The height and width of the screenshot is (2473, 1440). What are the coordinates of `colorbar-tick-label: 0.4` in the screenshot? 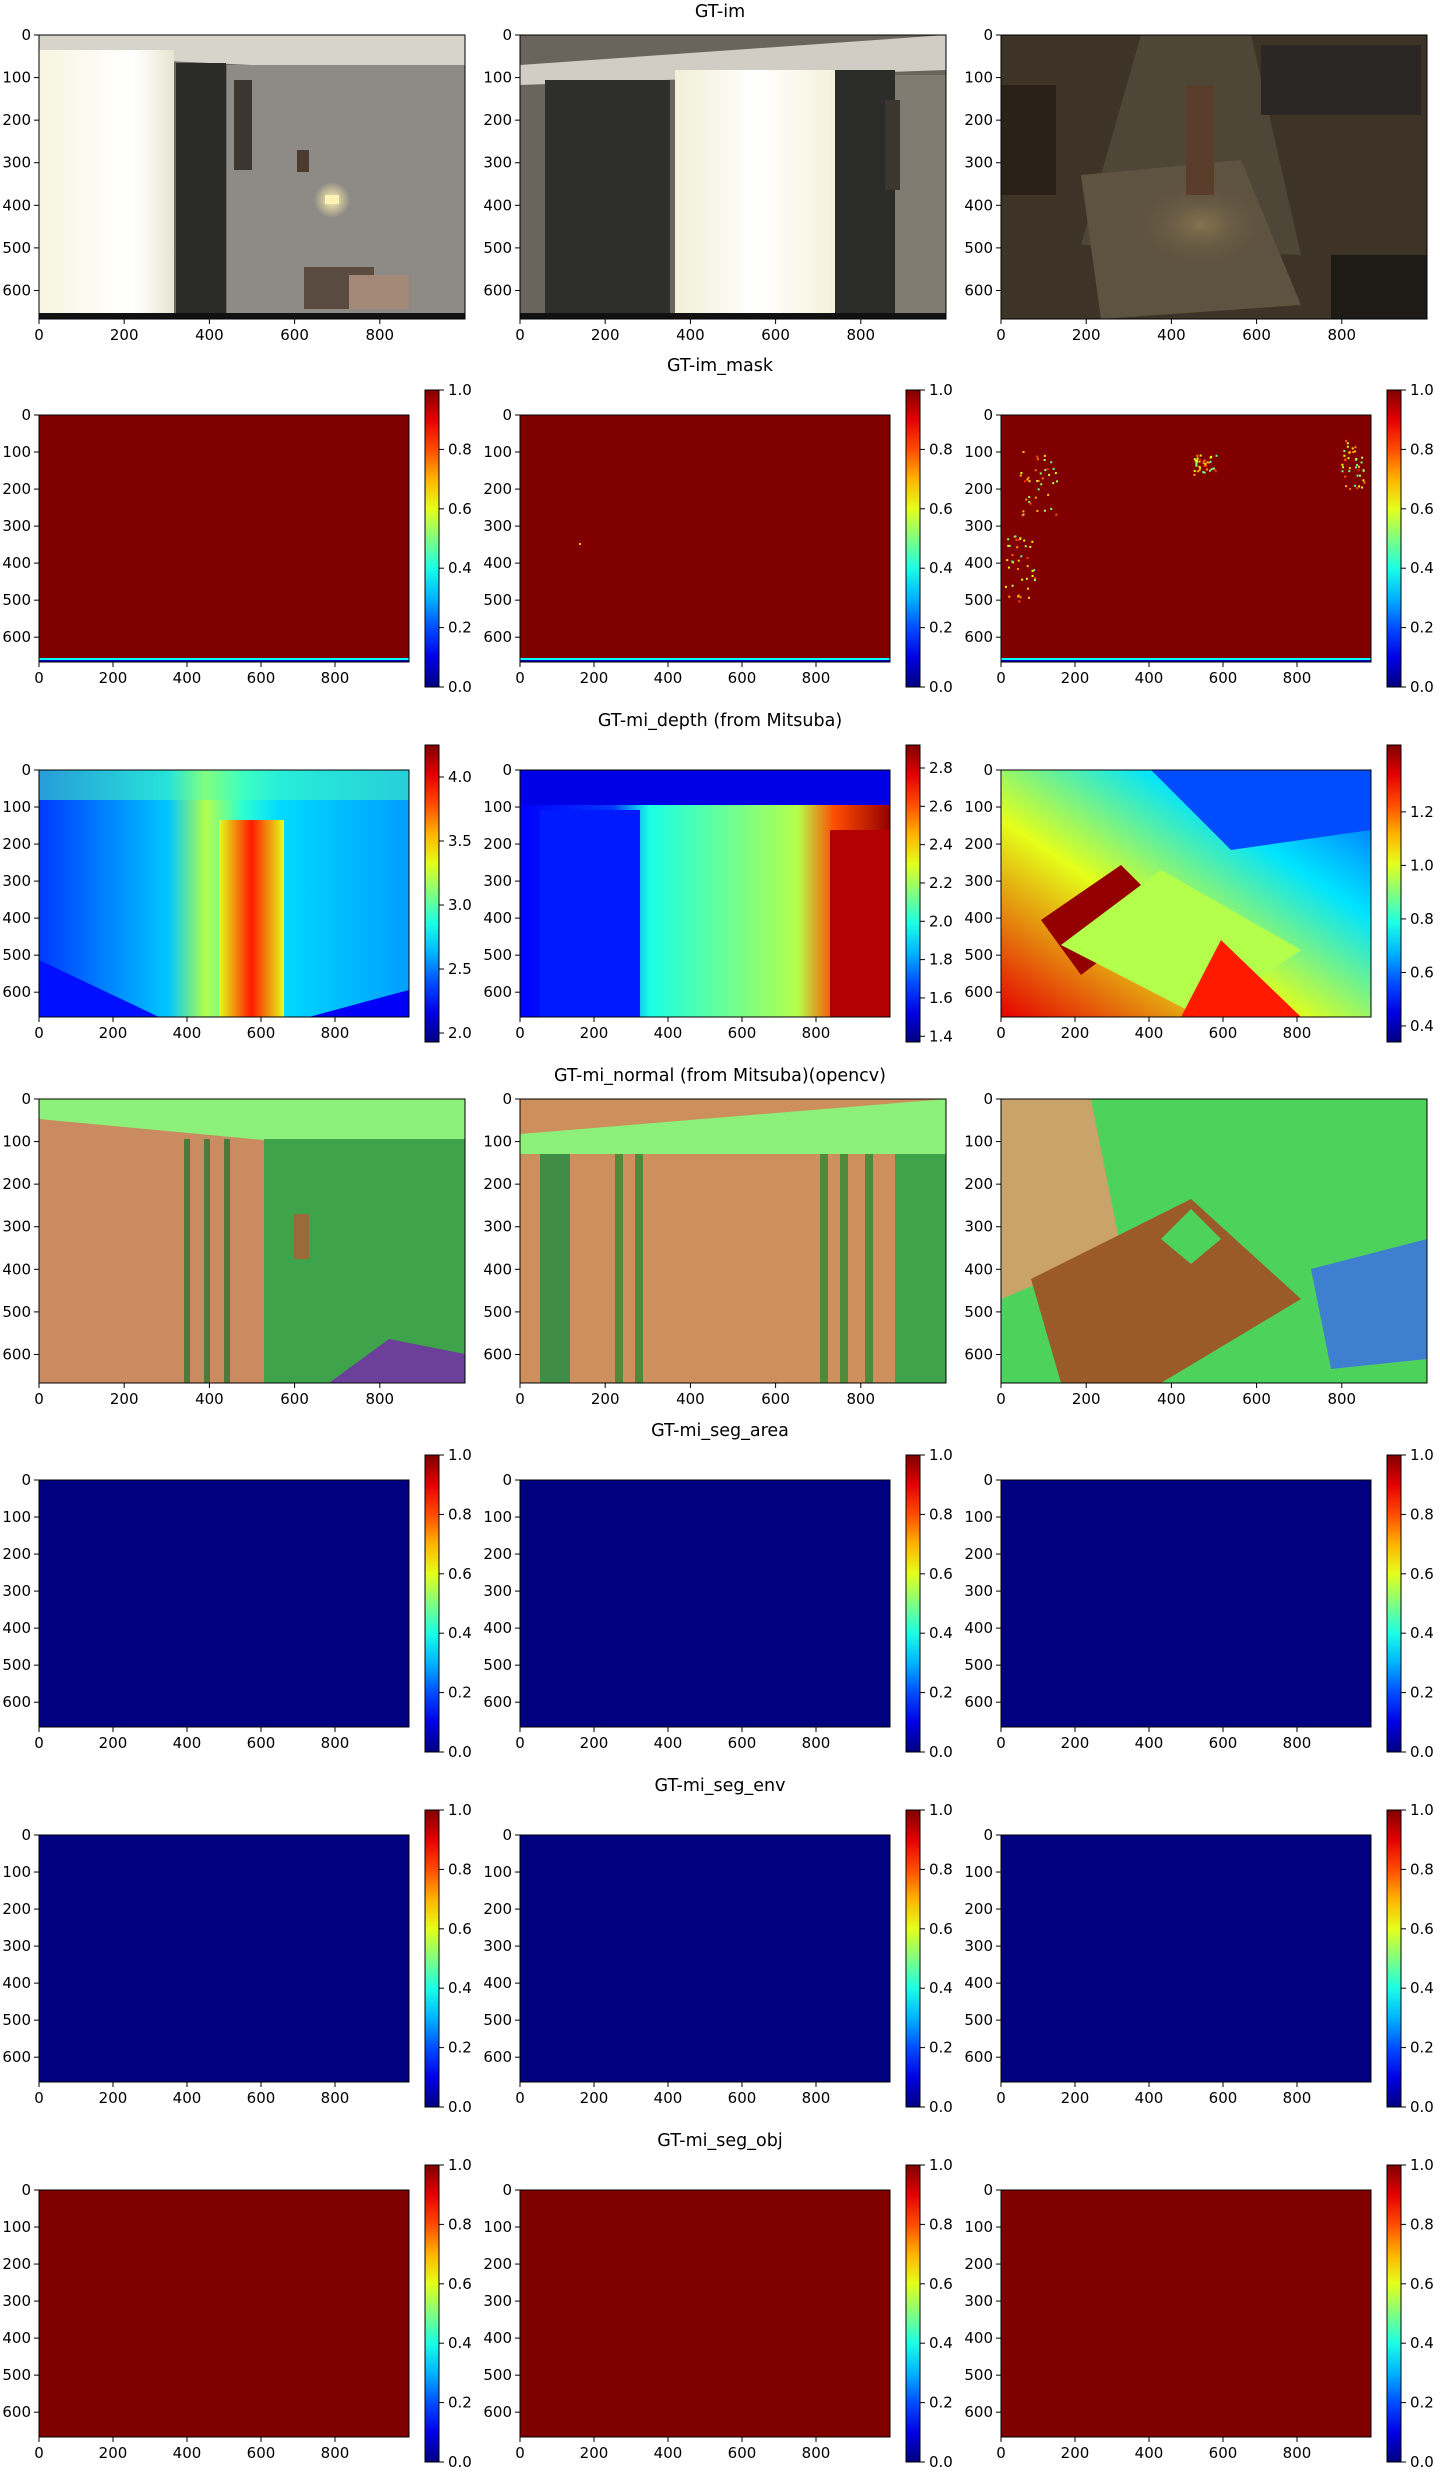 It's located at (460, 568).